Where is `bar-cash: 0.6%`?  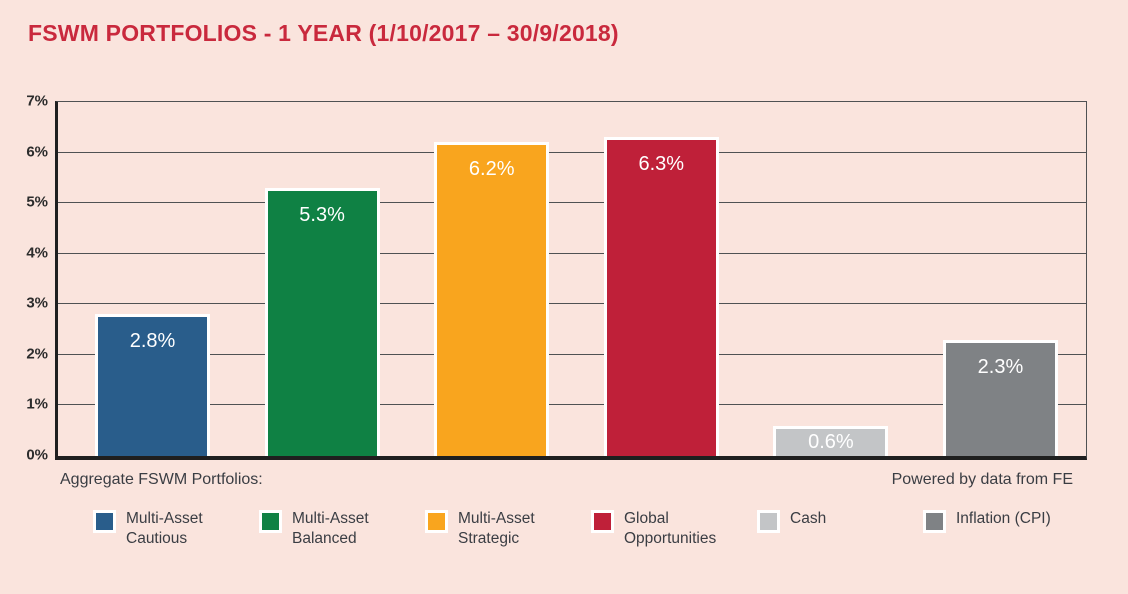 bar-cash: 0.6% is located at coordinates (831, 440).